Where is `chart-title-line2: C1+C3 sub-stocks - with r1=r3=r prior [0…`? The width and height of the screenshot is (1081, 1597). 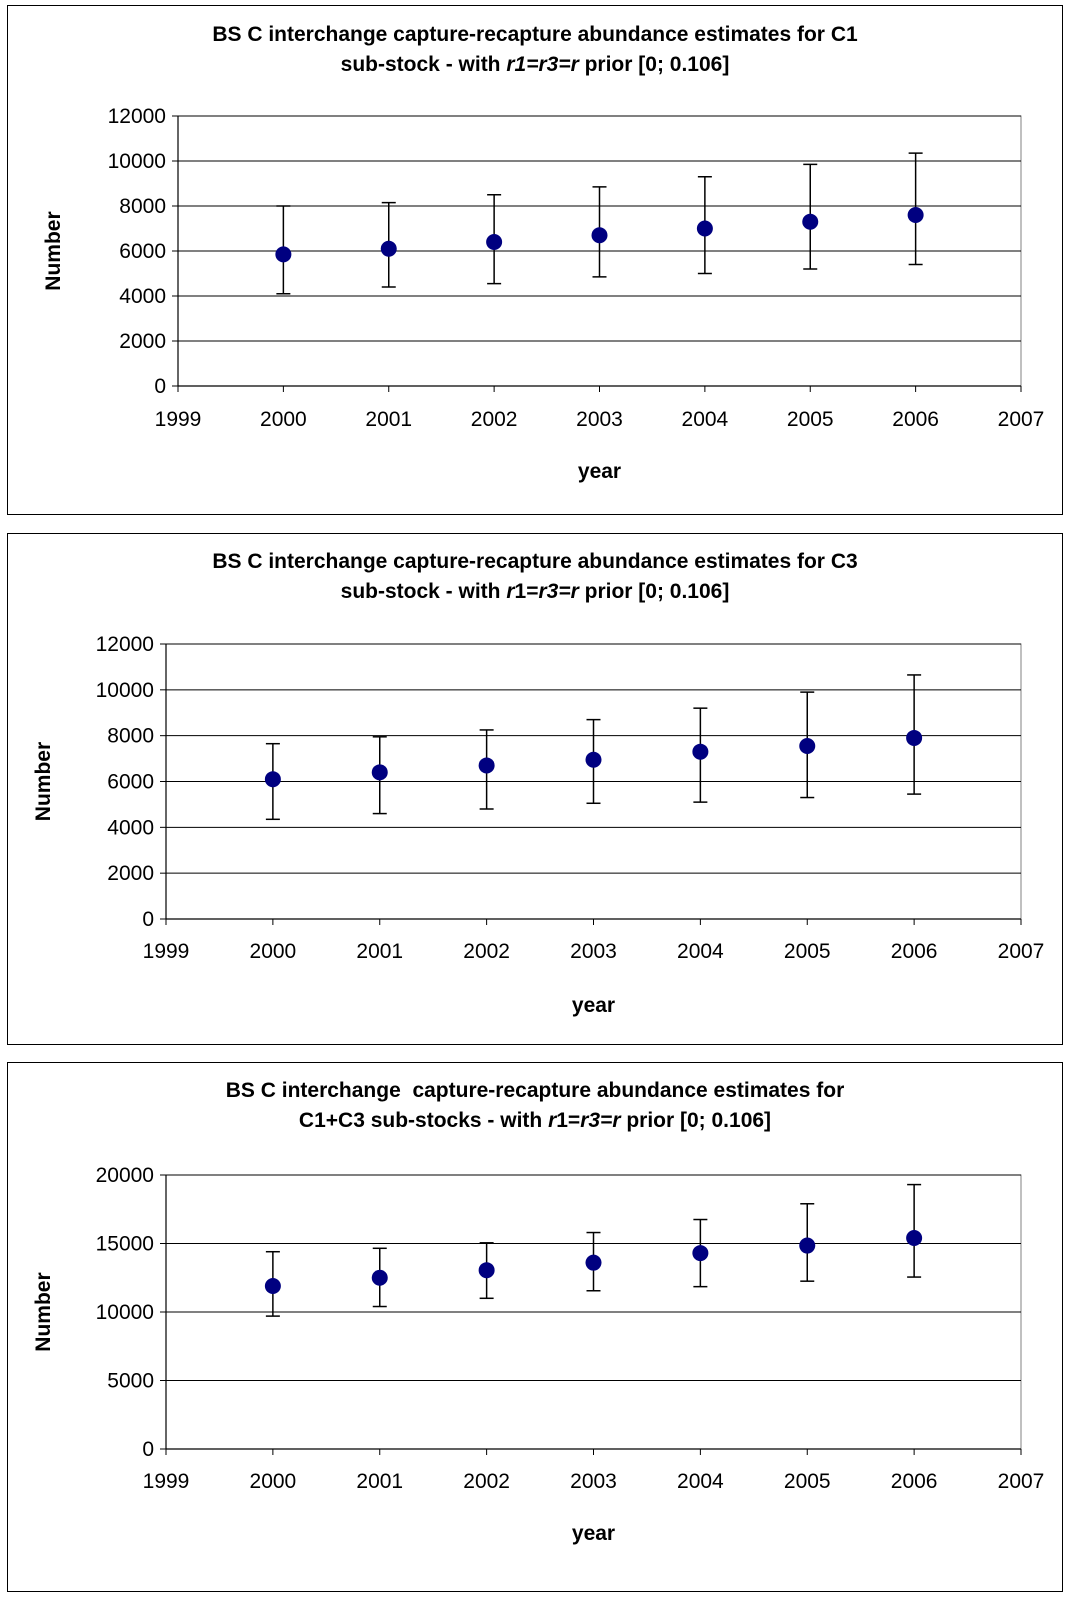 chart-title-line2: C1+C3 sub-stocks - with r1=r3=r prior [0… is located at coordinates (535, 1120).